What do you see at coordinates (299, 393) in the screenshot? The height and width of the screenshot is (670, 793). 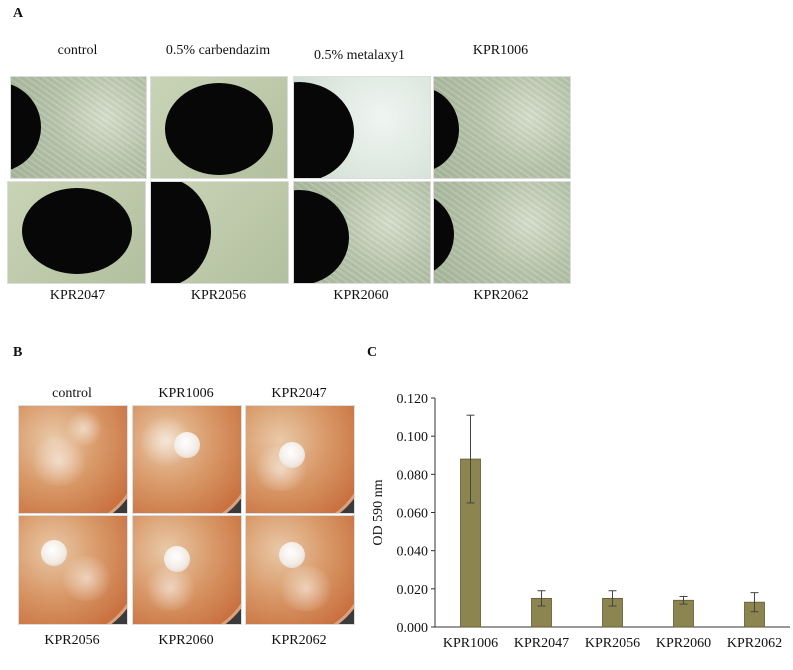 I see `panel-b-top-label-3: KPR2047` at bounding box center [299, 393].